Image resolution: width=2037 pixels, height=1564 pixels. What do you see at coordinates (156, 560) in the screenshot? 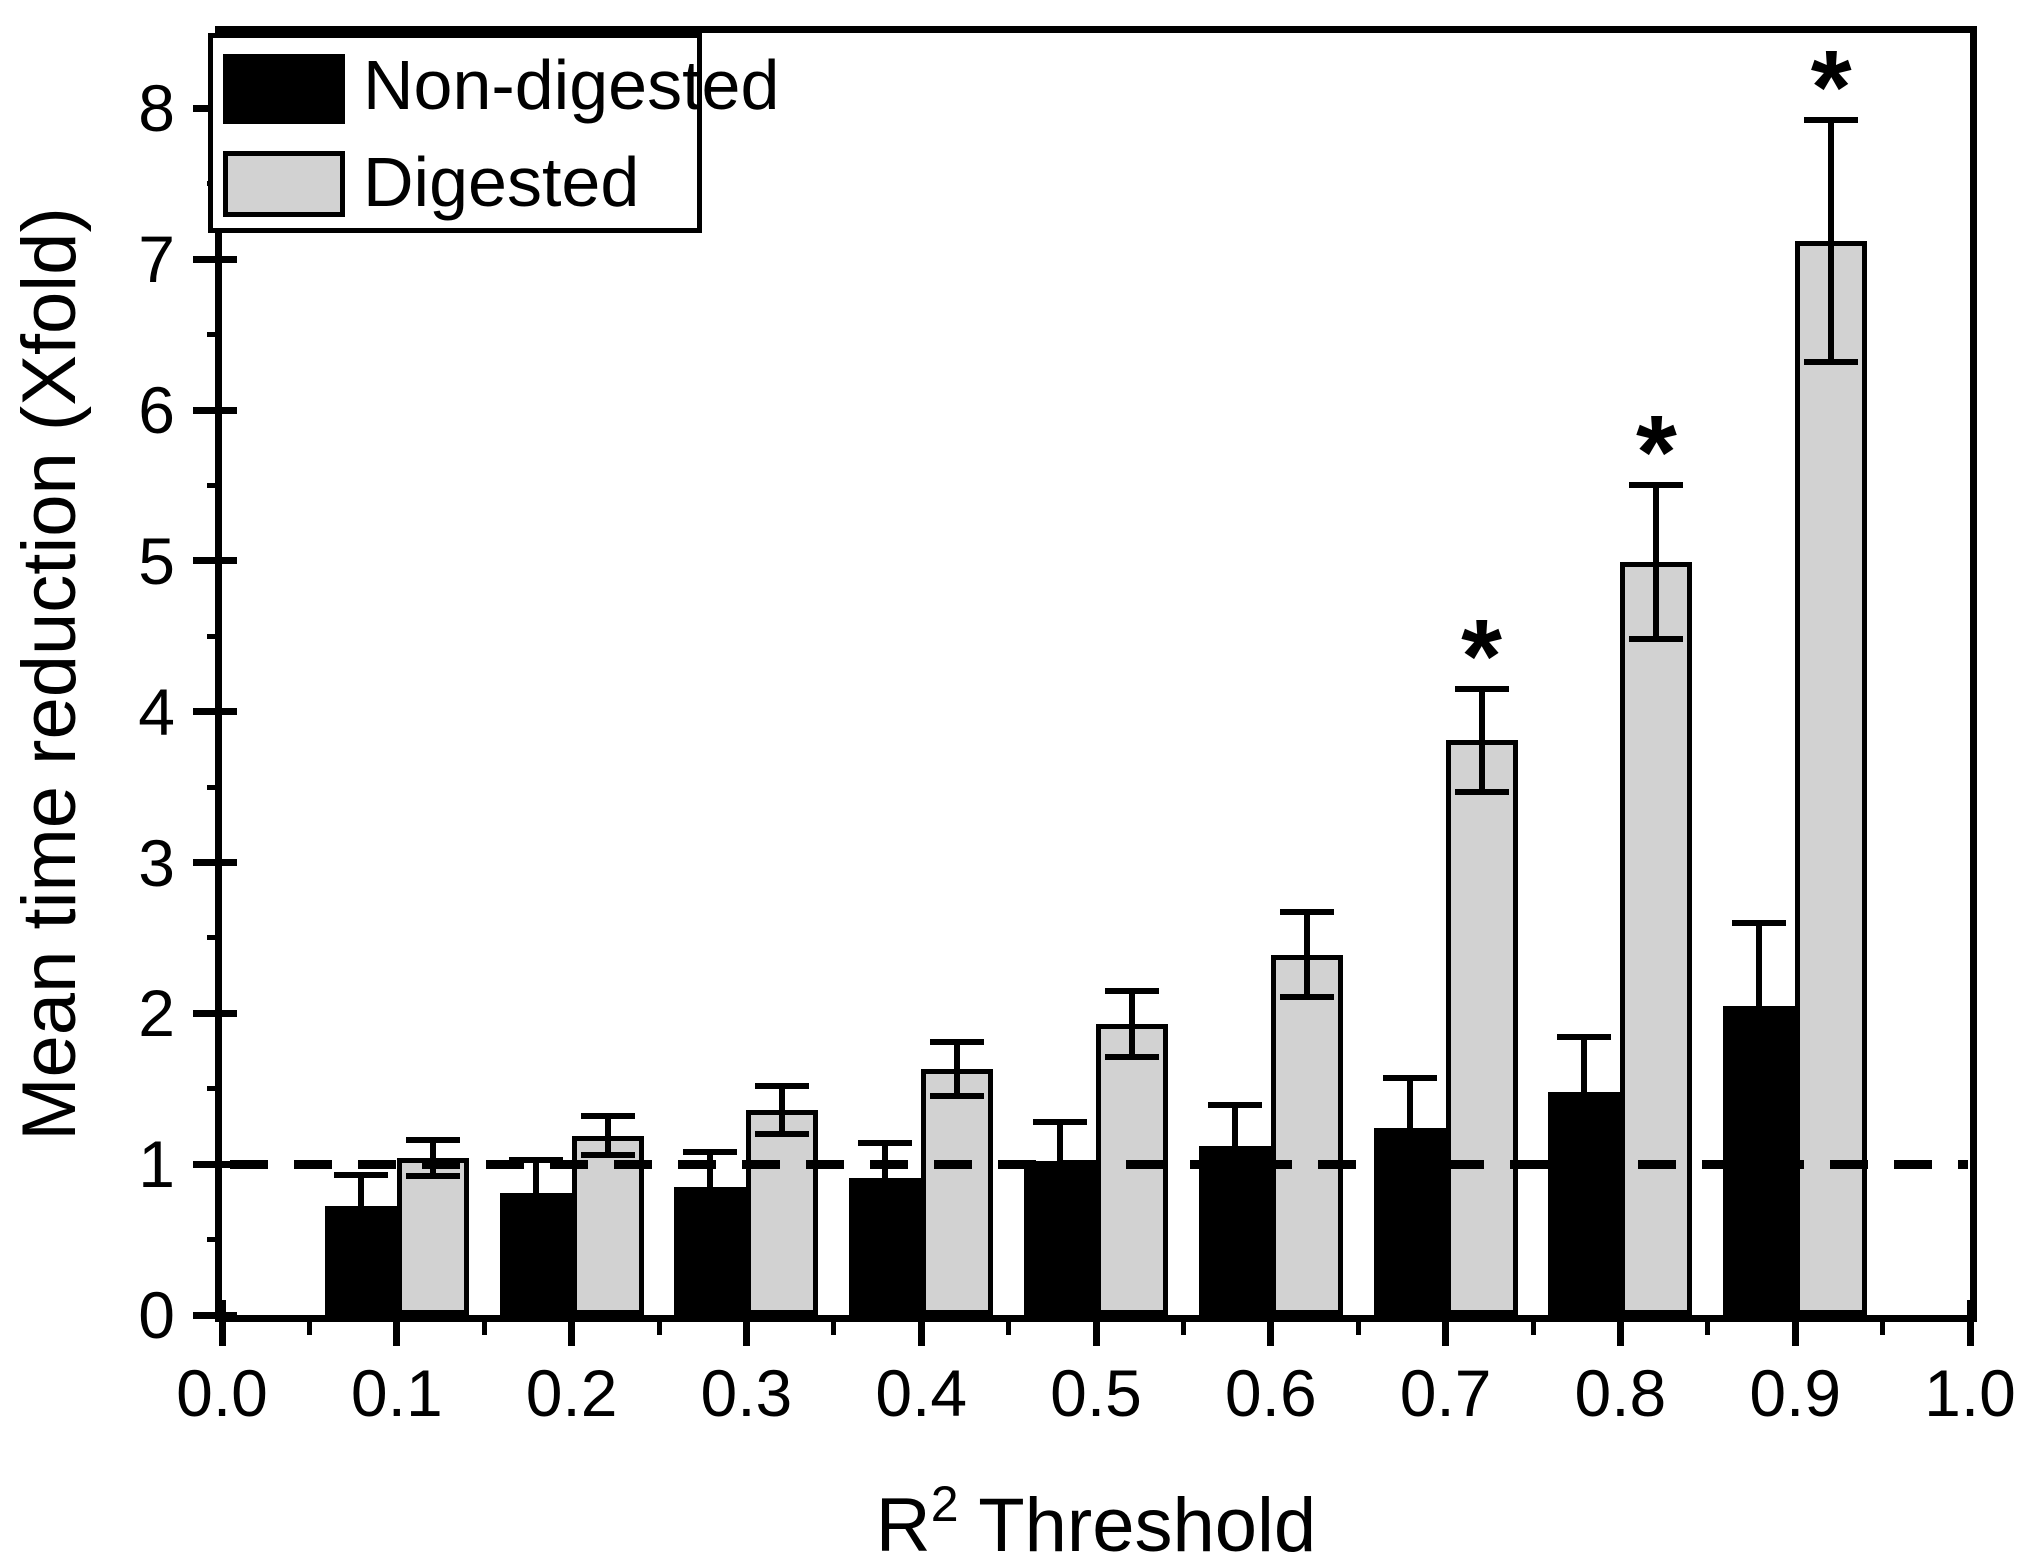
I see `y-axis-tick-label: 5` at bounding box center [156, 560].